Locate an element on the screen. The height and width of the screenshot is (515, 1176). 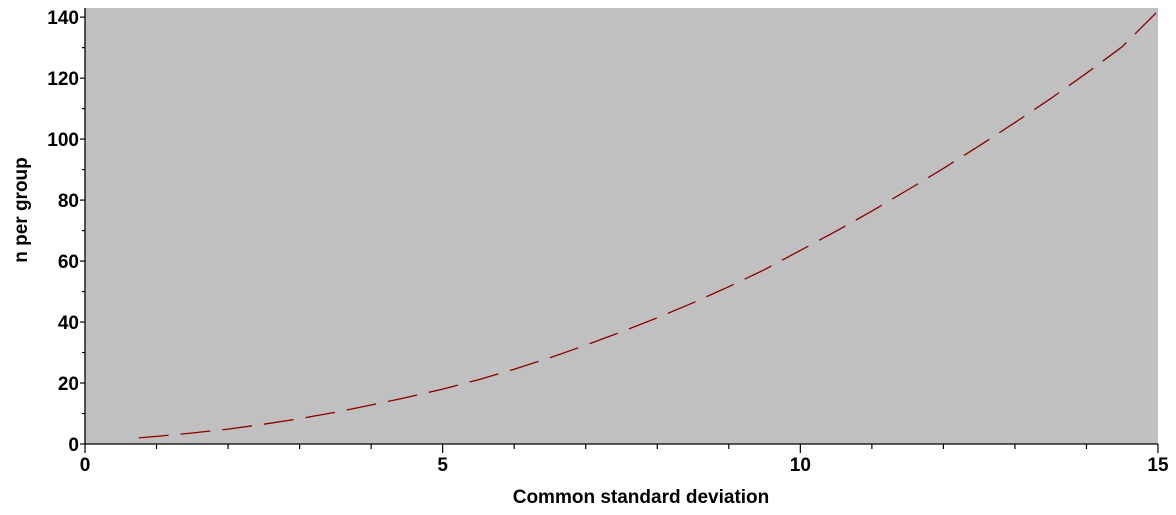
y-tick-label: 140 is located at coordinates (63, 18).